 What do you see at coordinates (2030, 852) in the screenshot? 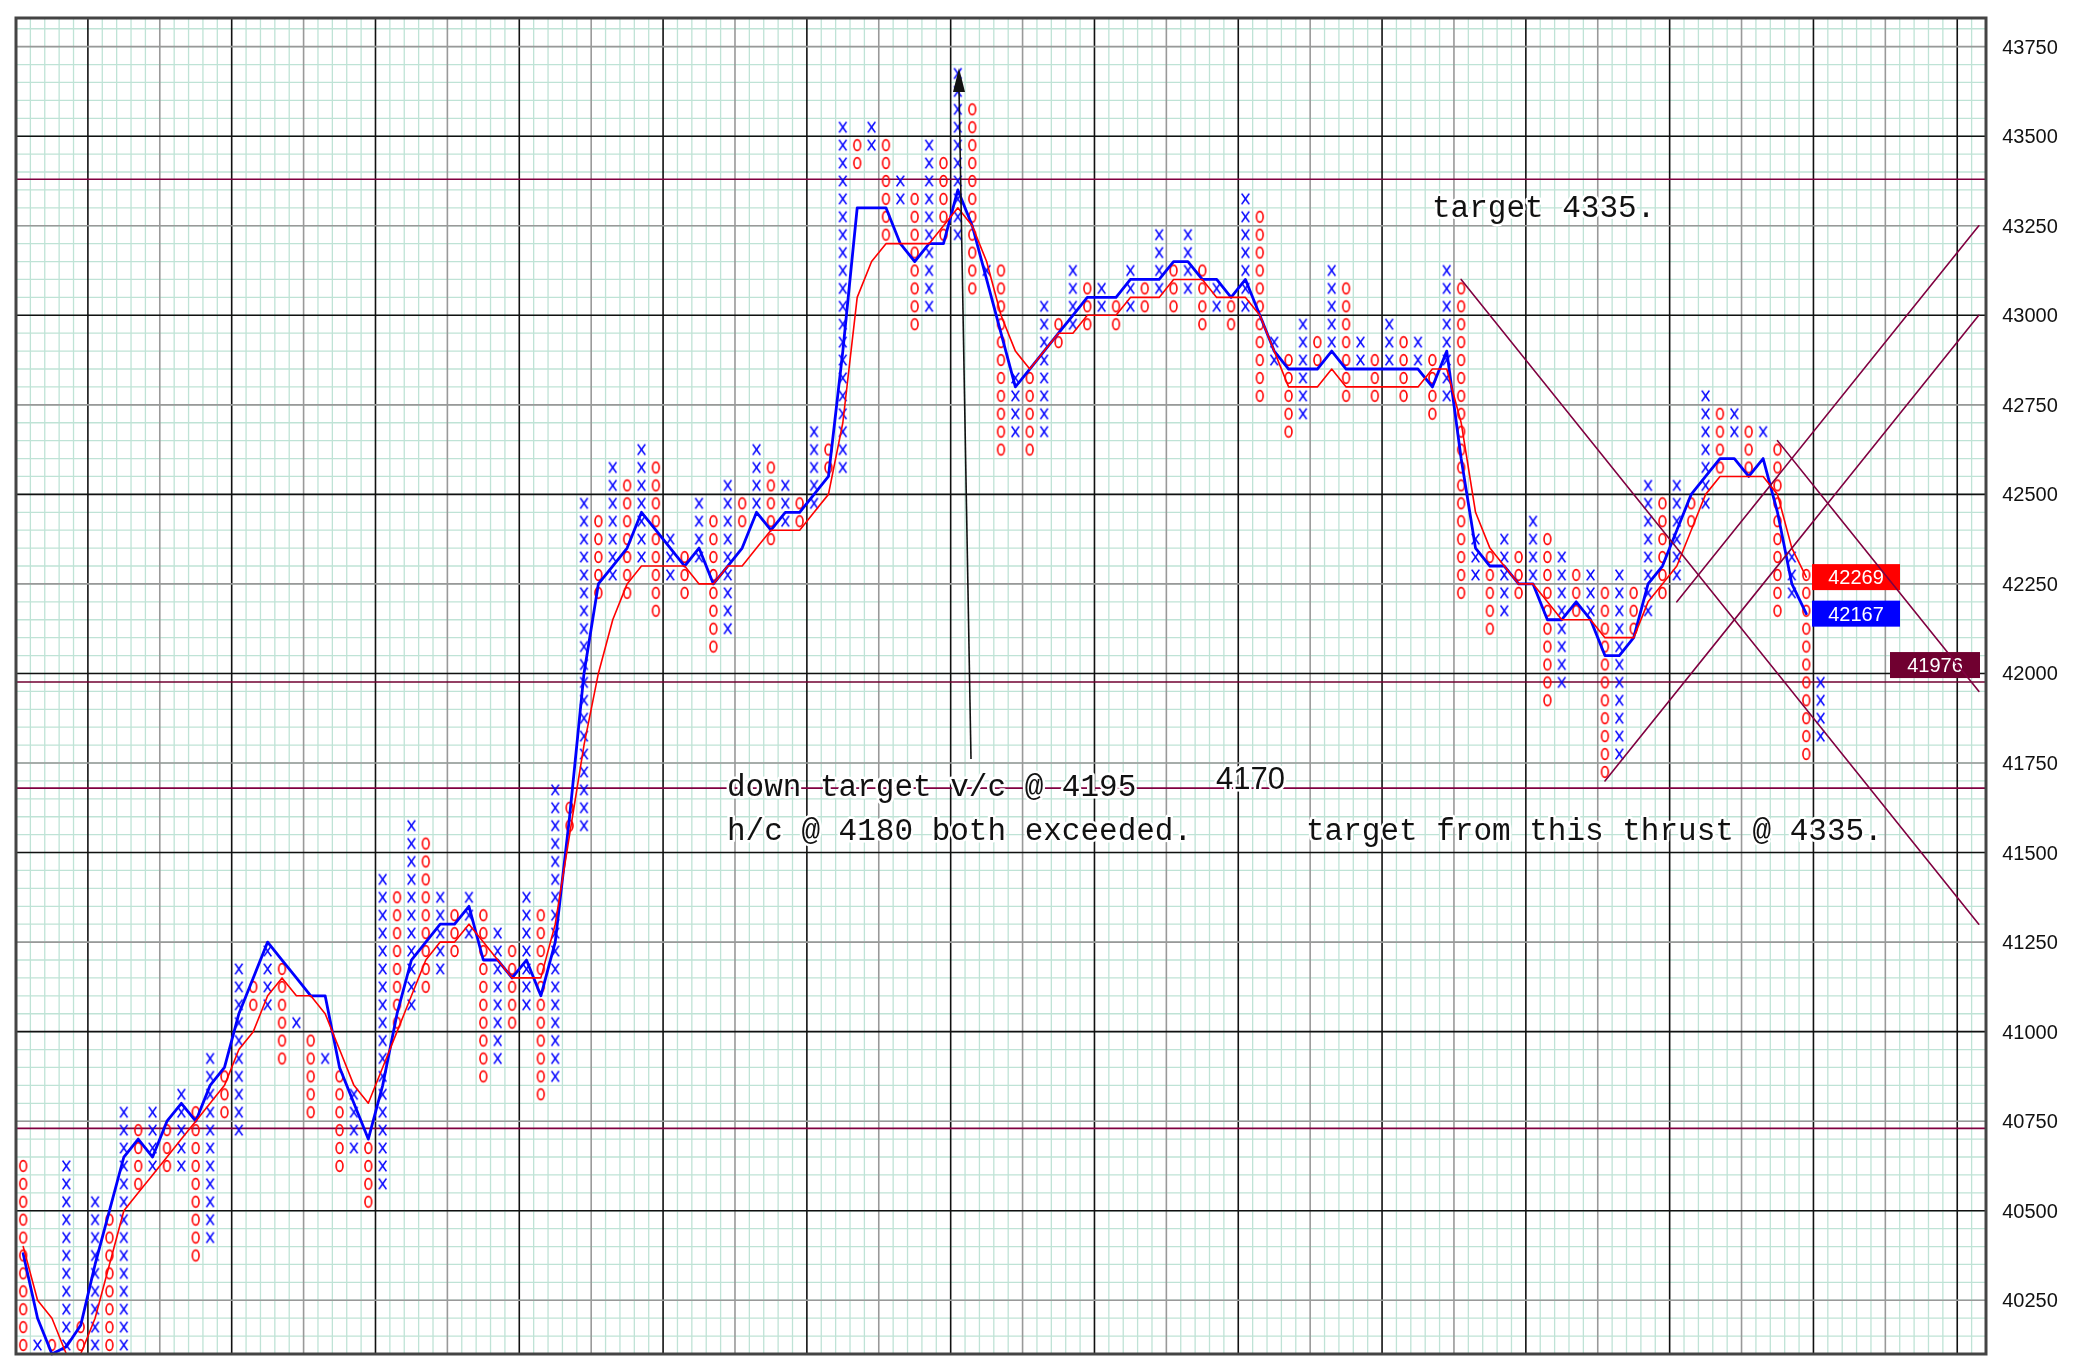
I see `y-tick-label: 41500` at bounding box center [2030, 852].